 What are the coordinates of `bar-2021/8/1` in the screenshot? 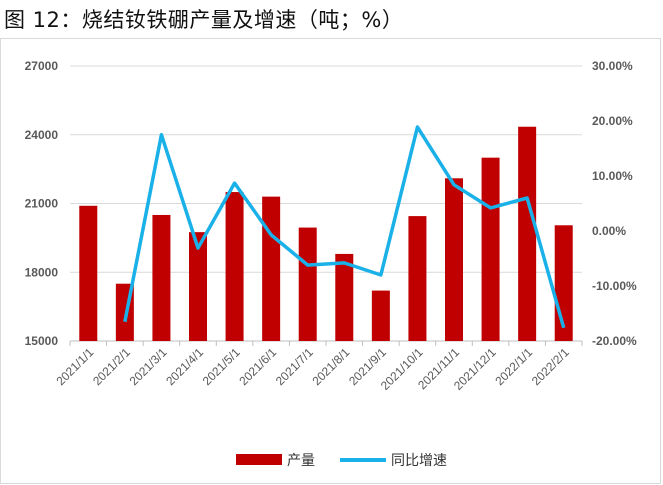 It's located at (344, 297).